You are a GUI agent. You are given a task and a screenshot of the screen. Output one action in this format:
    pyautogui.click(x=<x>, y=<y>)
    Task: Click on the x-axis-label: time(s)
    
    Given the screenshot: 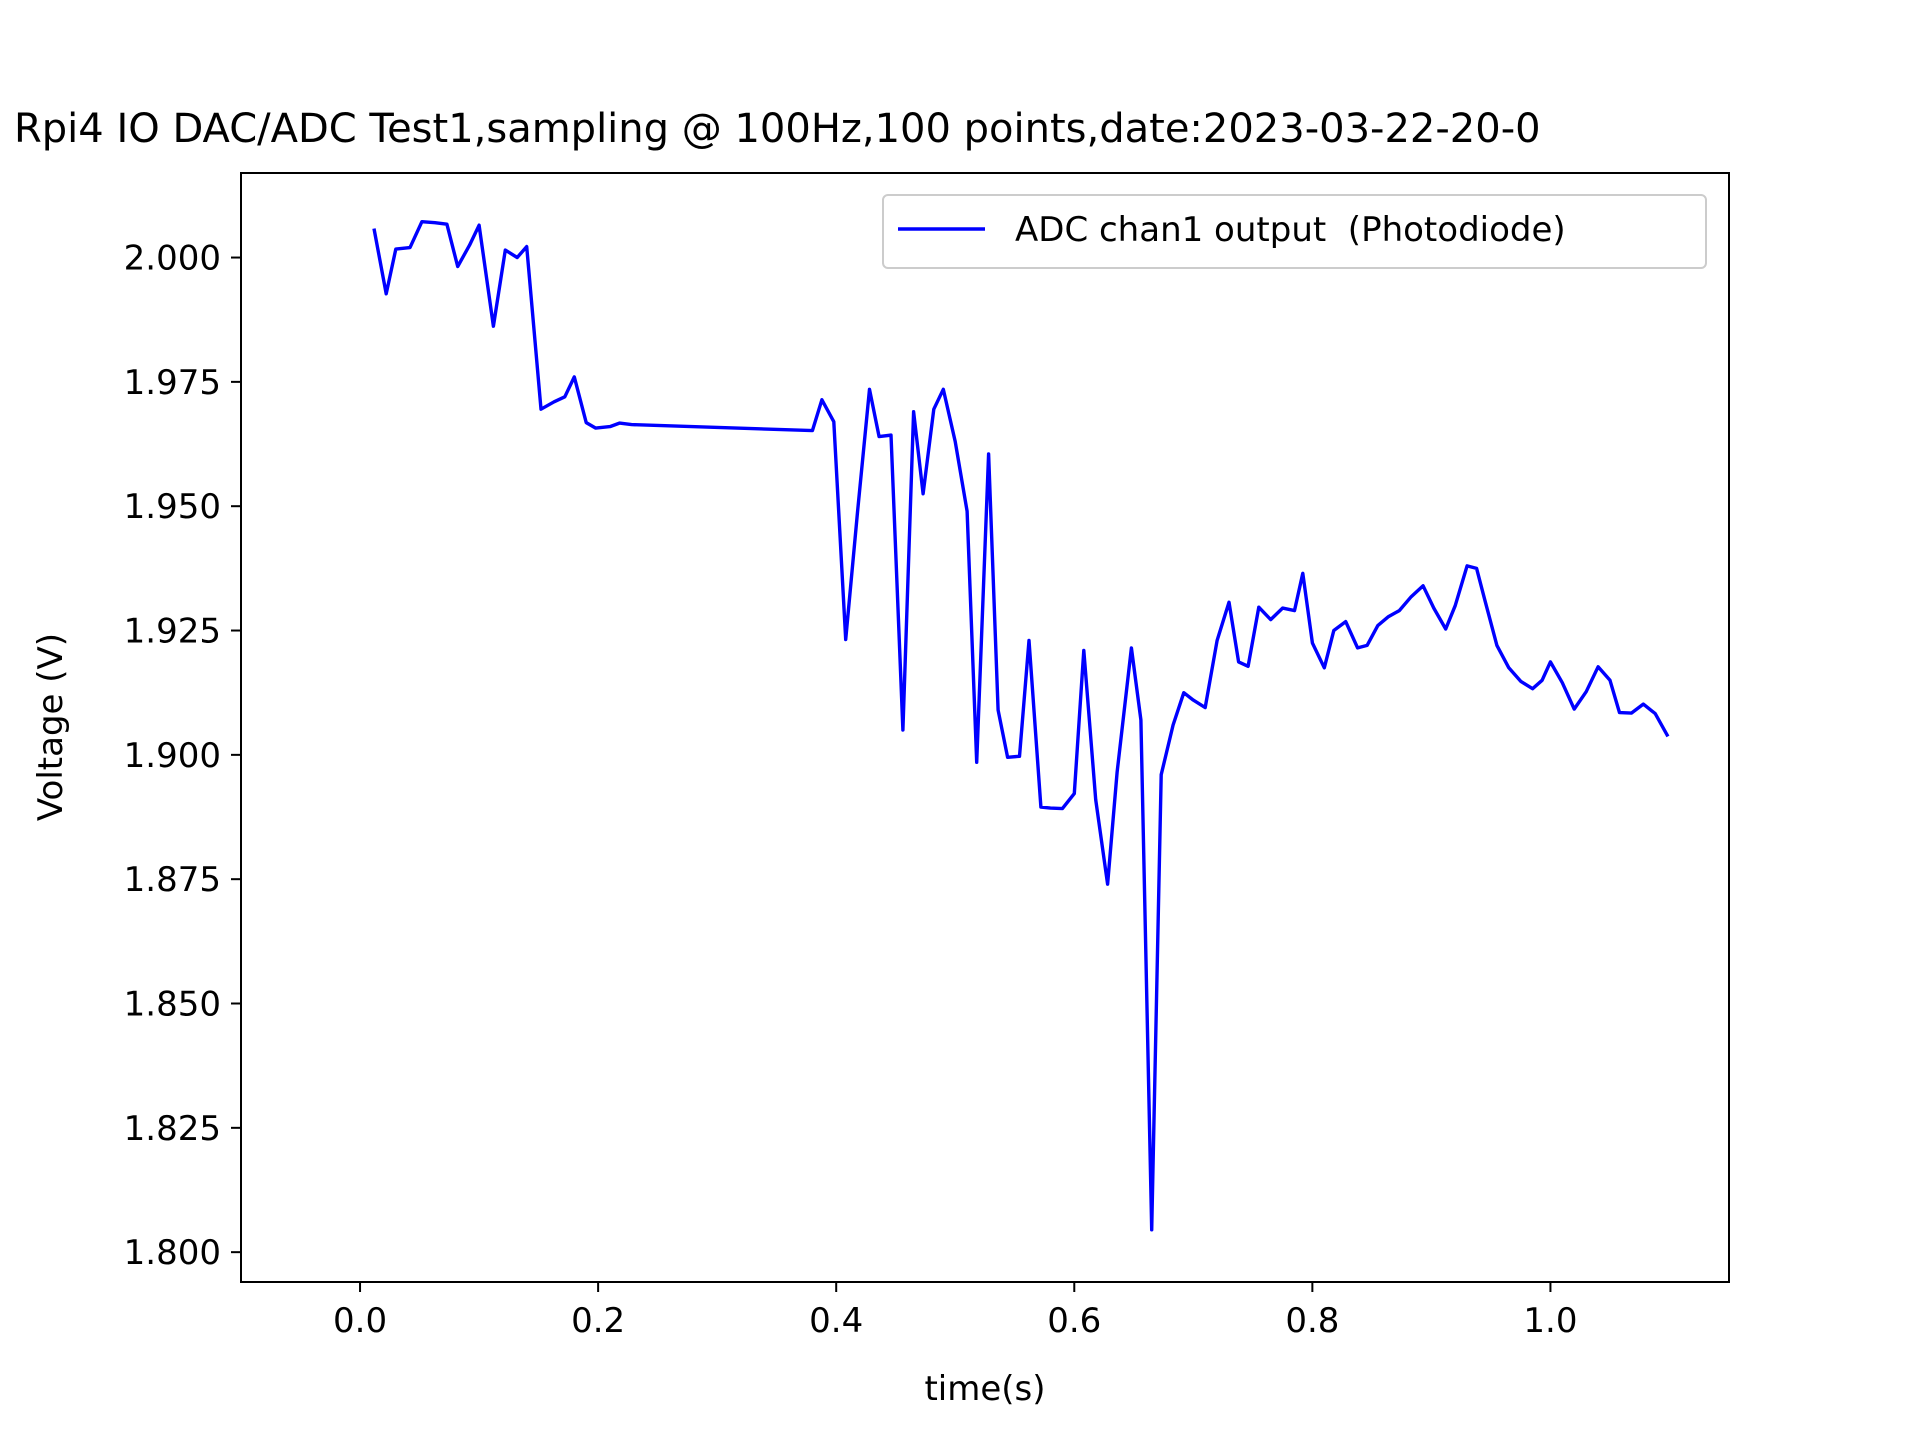 What is the action you would take?
    pyautogui.click(x=984, y=1389)
    